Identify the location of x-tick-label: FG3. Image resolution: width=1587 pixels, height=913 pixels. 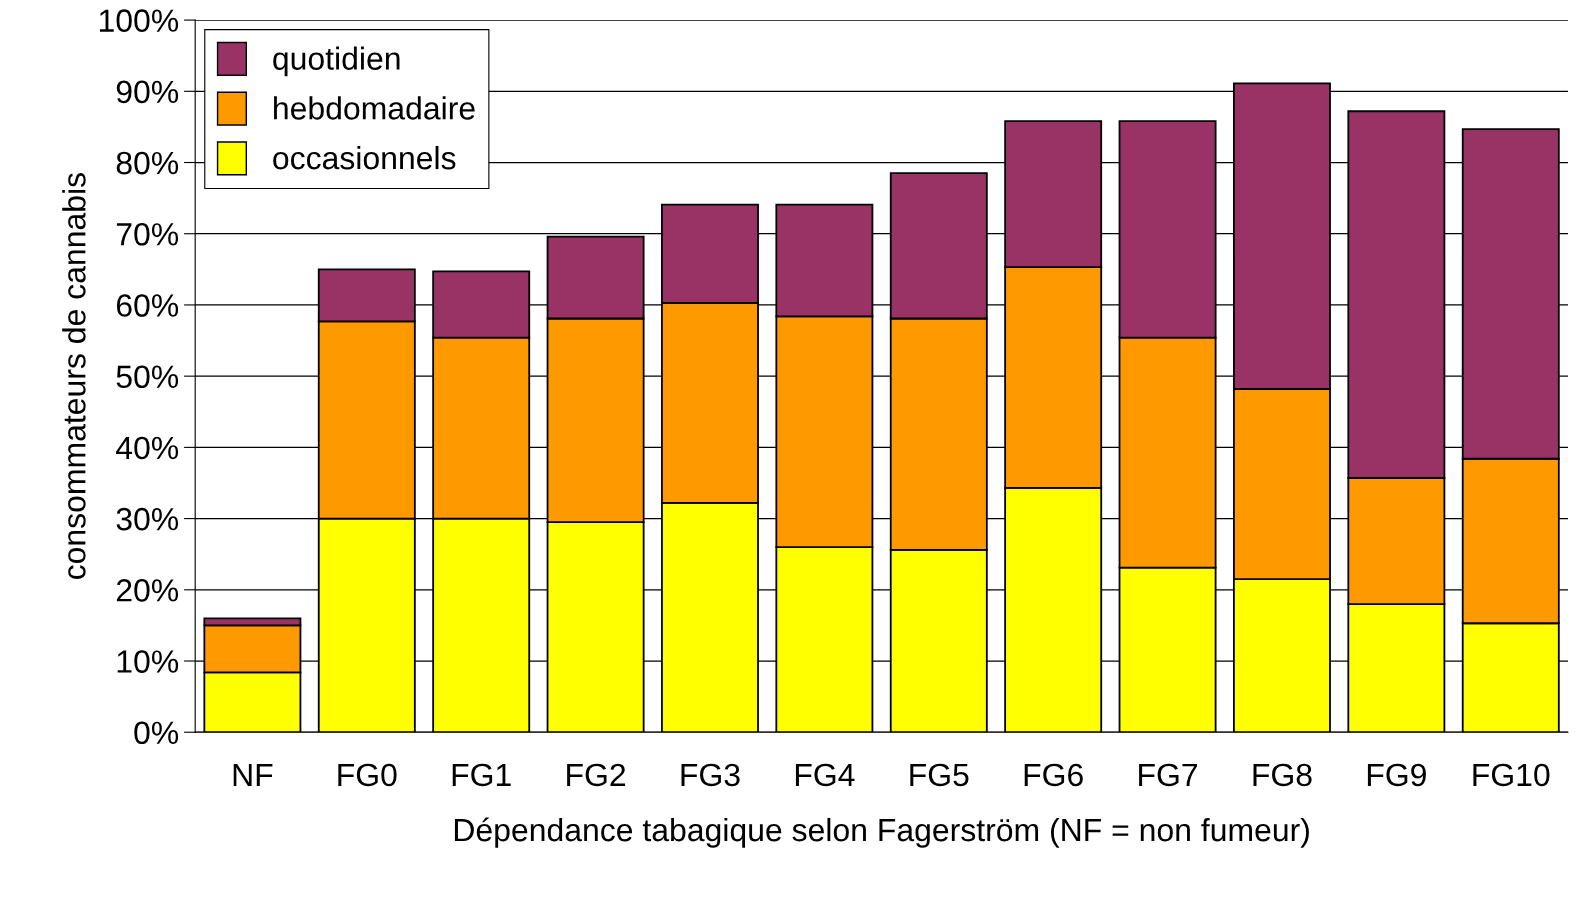
(710, 775).